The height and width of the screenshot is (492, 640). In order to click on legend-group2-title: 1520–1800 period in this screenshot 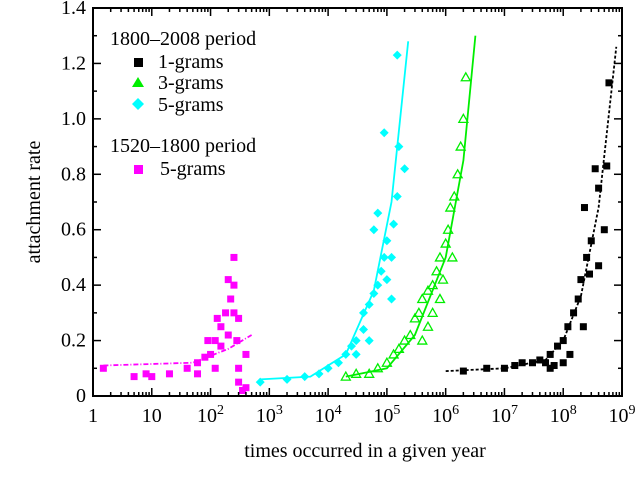, I will do `click(183, 146)`.